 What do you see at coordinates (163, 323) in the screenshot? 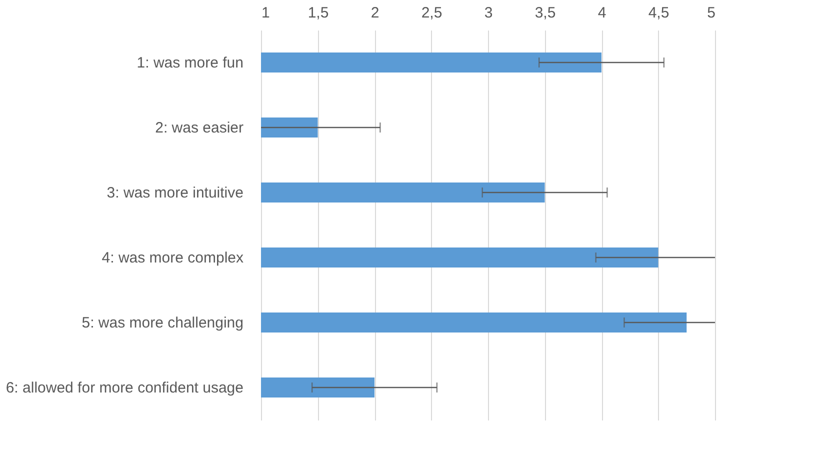
I see `y-tick-label: 5: was more challenging` at bounding box center [163, 323].